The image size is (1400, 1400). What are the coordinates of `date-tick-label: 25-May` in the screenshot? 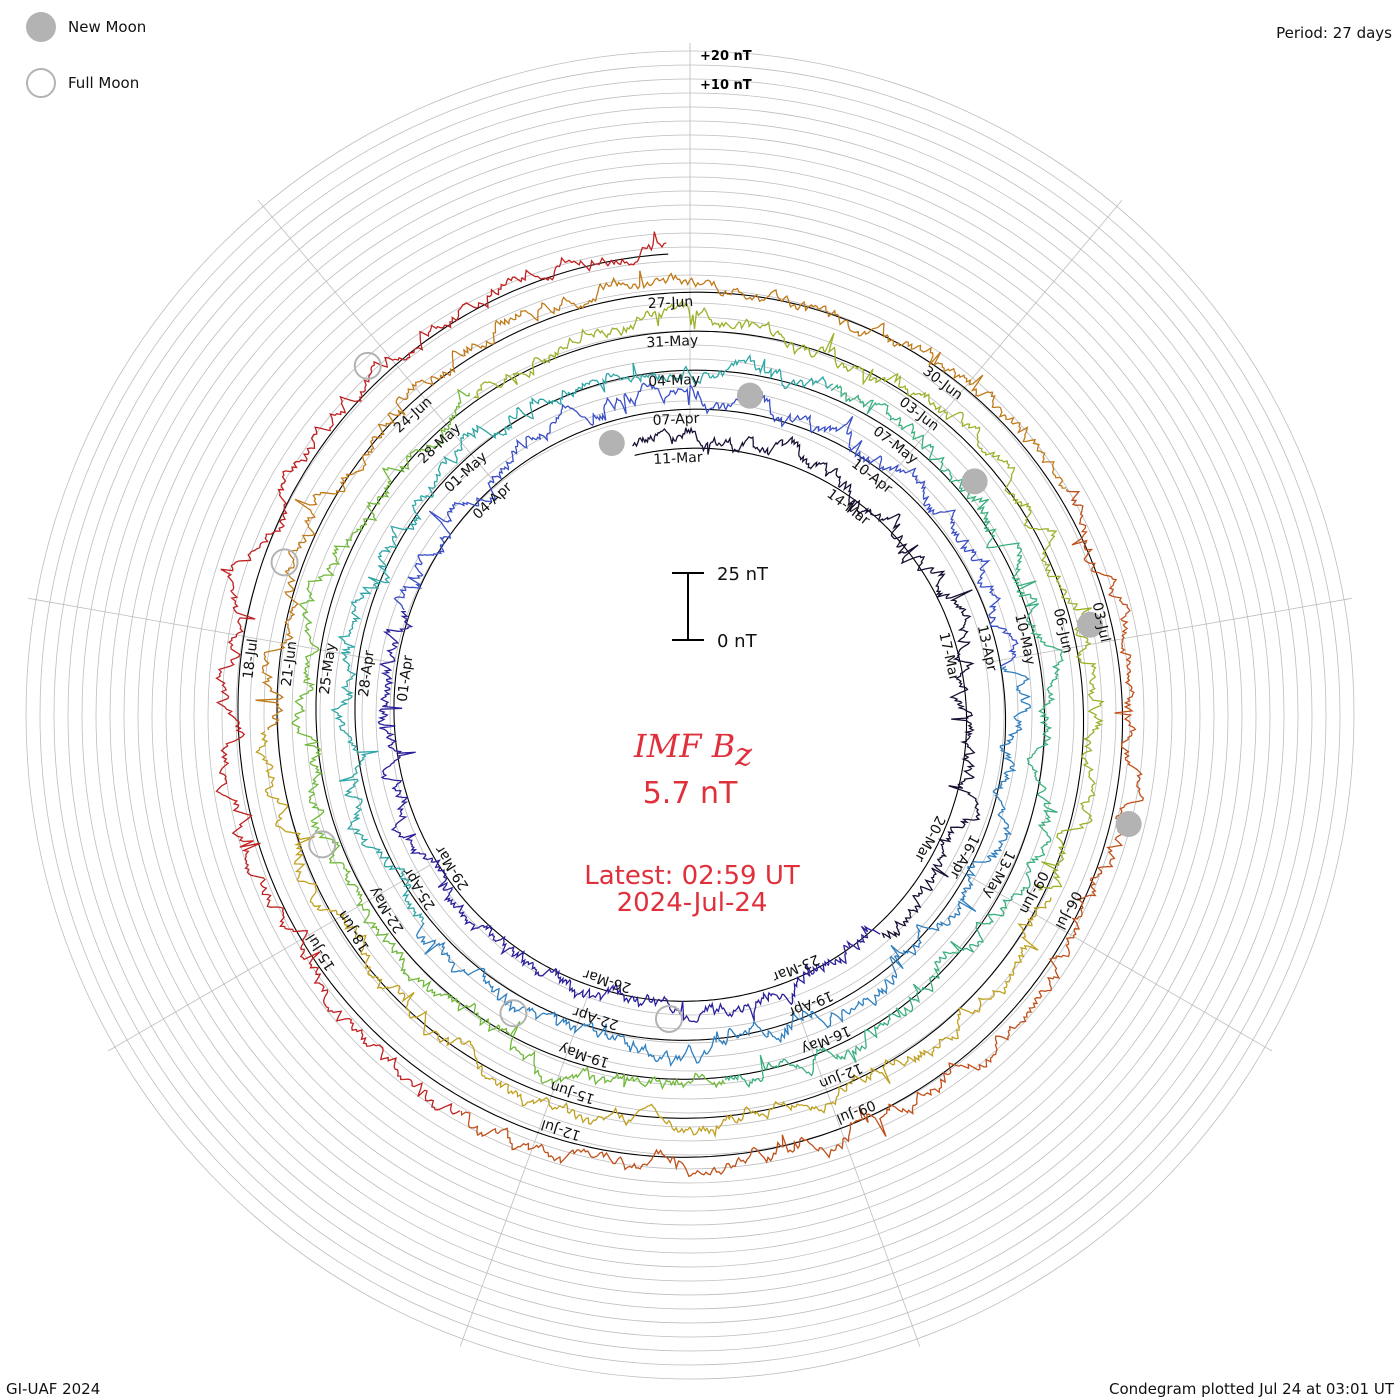 It's located at (328, 668).